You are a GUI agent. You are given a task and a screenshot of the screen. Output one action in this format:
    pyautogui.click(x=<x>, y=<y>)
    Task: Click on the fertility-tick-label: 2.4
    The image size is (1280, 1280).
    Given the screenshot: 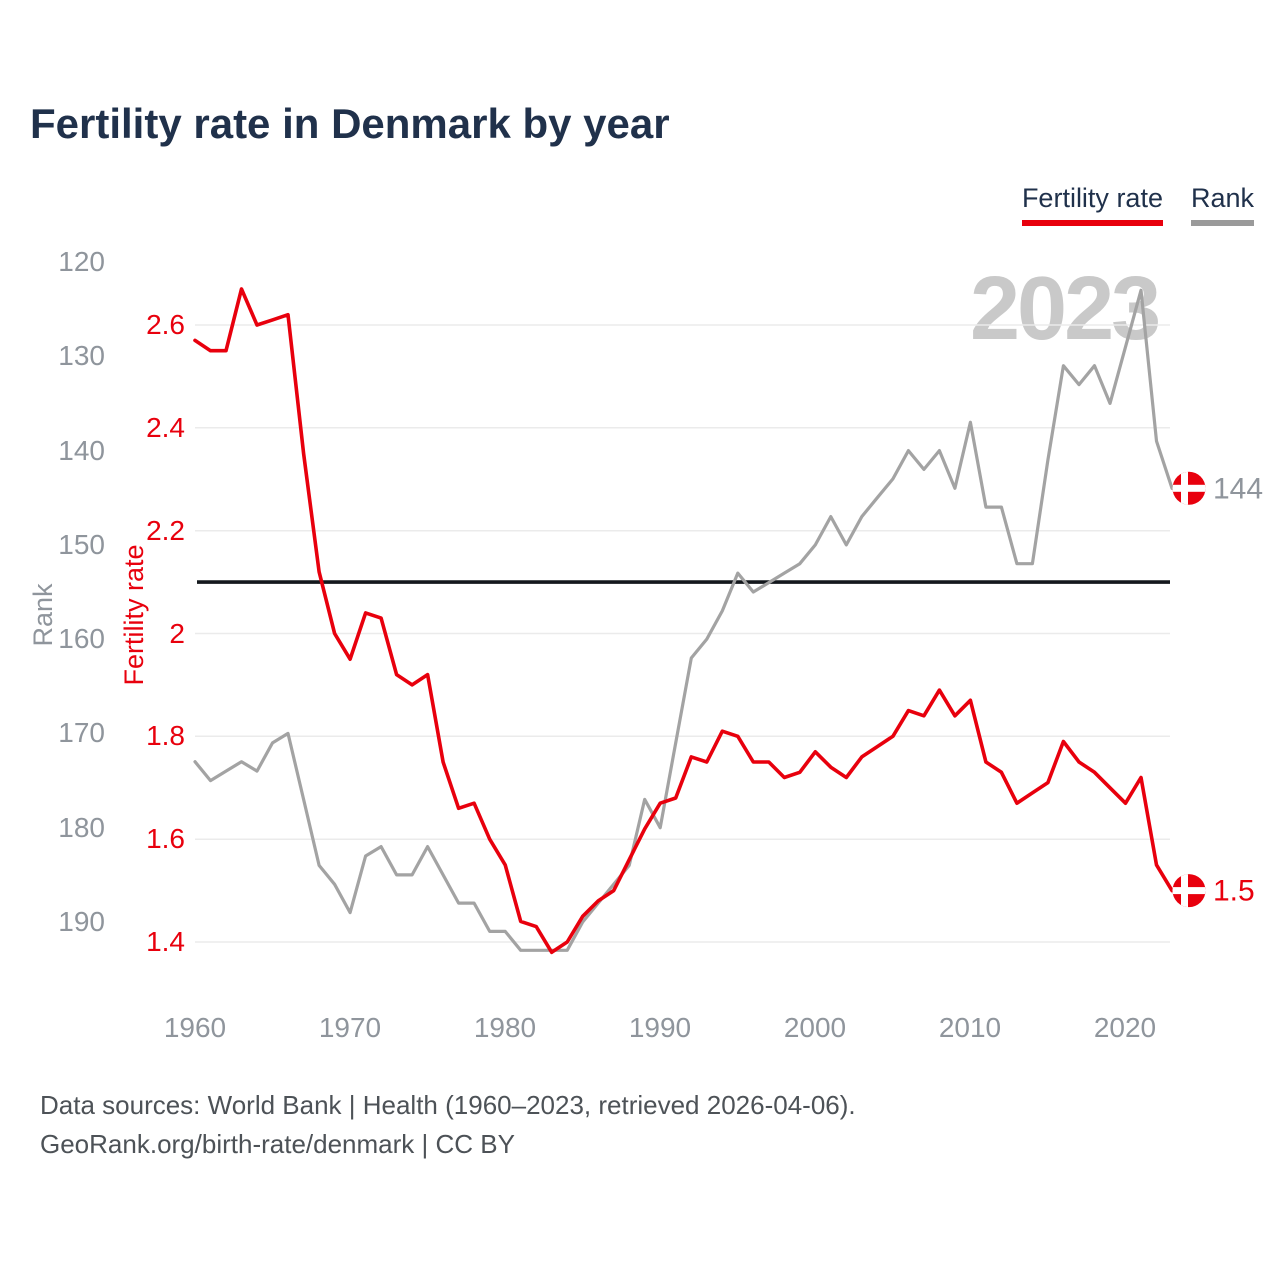 What is the action you would take?
    pyautogui.click(x=165, y=427)
    